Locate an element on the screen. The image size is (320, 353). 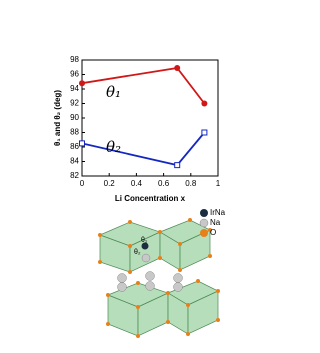
x-tick-label: 0.4 is located at coordinates (137, 183).